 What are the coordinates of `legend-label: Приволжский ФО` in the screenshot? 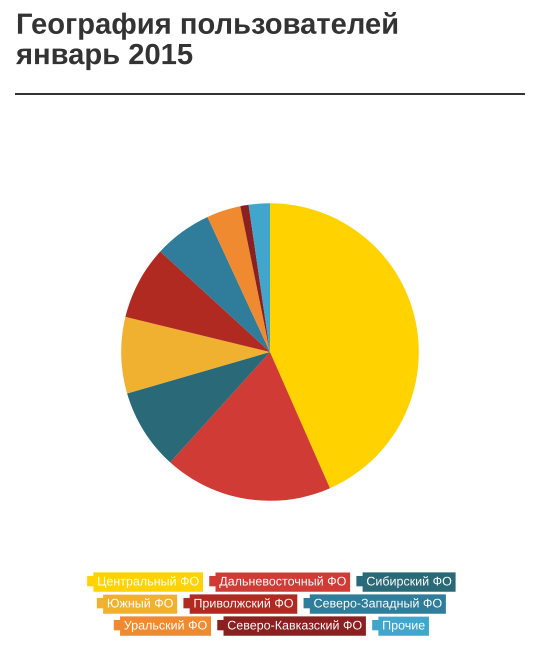 It's located at (243, 604).